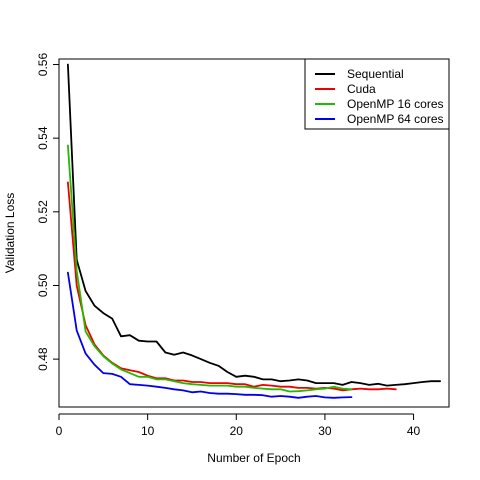 The width and height of the screenshot is (480, 480). Describe the element at coordinates (395, 119) in the screenshot. I see `legend-entry-label: OpenMP 64 cores` at that location.